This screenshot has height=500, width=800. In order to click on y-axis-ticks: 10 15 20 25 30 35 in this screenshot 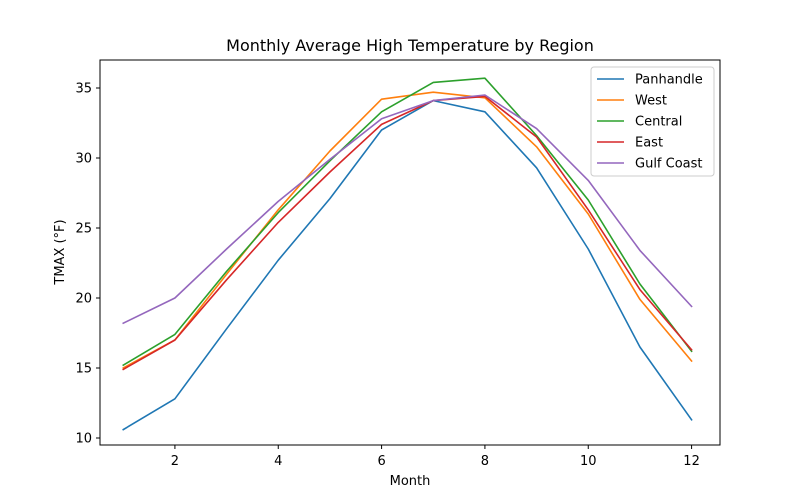, I will do `click(87, 264)`.